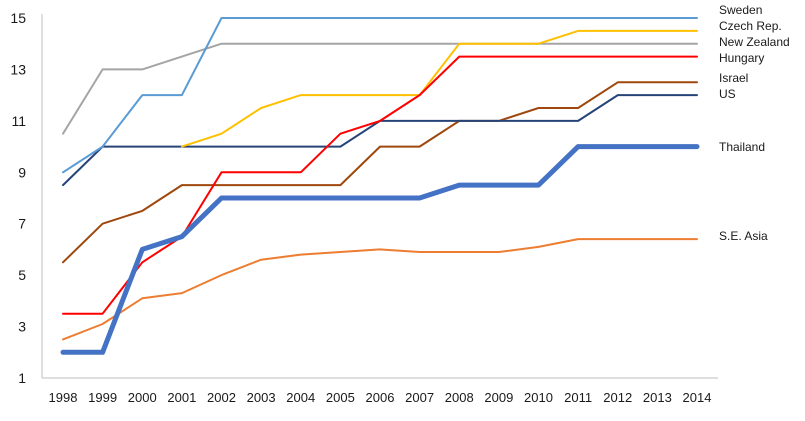 This screenshot has width=805, height=421. I want to click on x-tick-label: 2005, so click(340, 397).